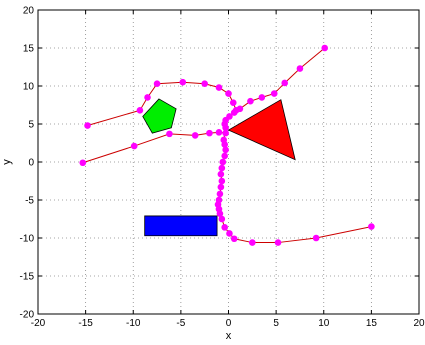  I want to click on y-axis-label: y, so click(7, 162).